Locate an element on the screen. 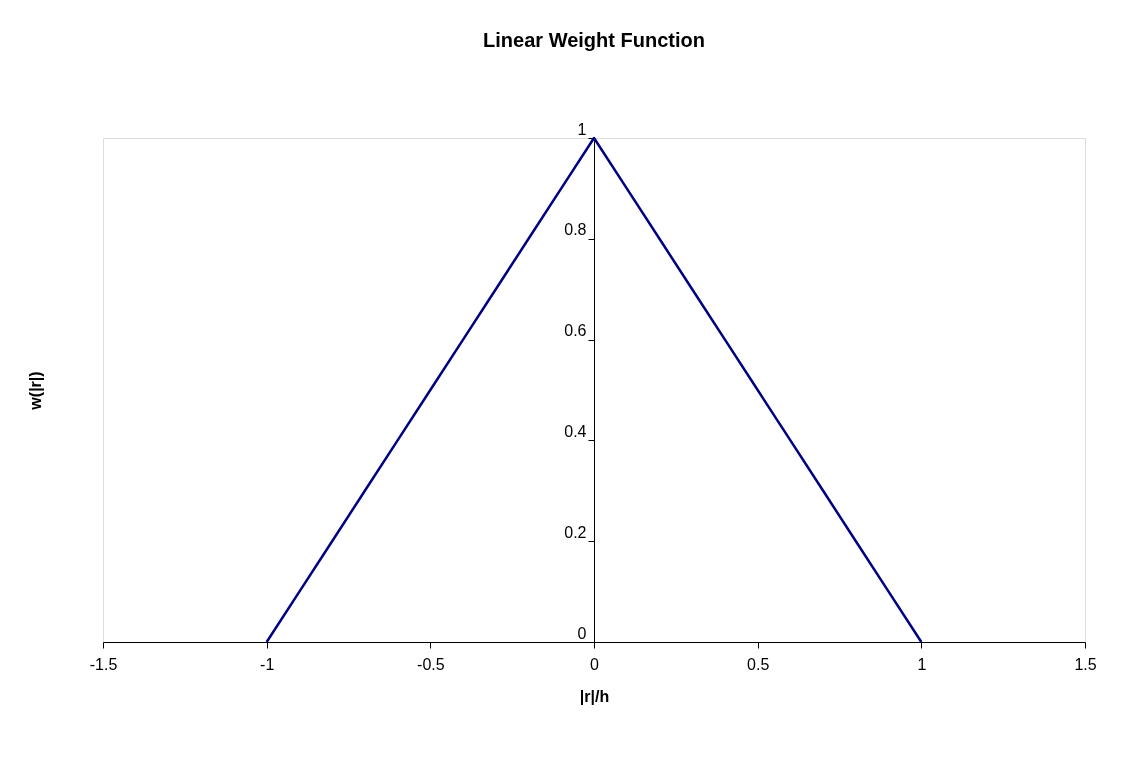 The width and height of the screenshot is (1126, 777). x-tick-label: -1 is located at coordinates (267, 664).